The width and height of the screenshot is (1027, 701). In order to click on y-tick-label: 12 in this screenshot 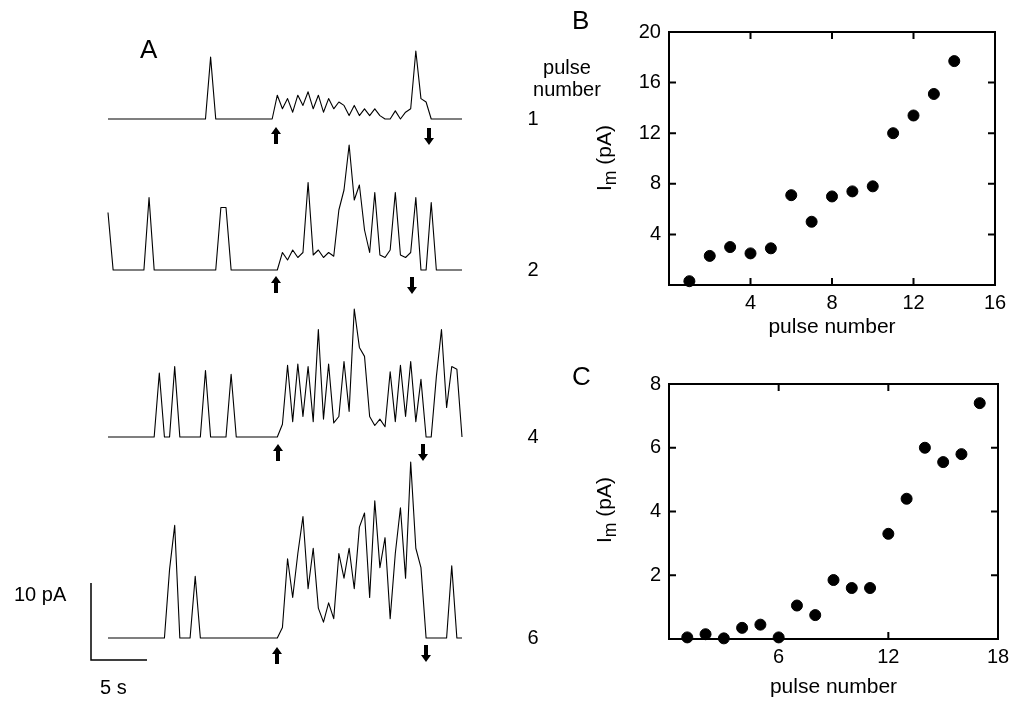, I will do `click(649, 131)`.